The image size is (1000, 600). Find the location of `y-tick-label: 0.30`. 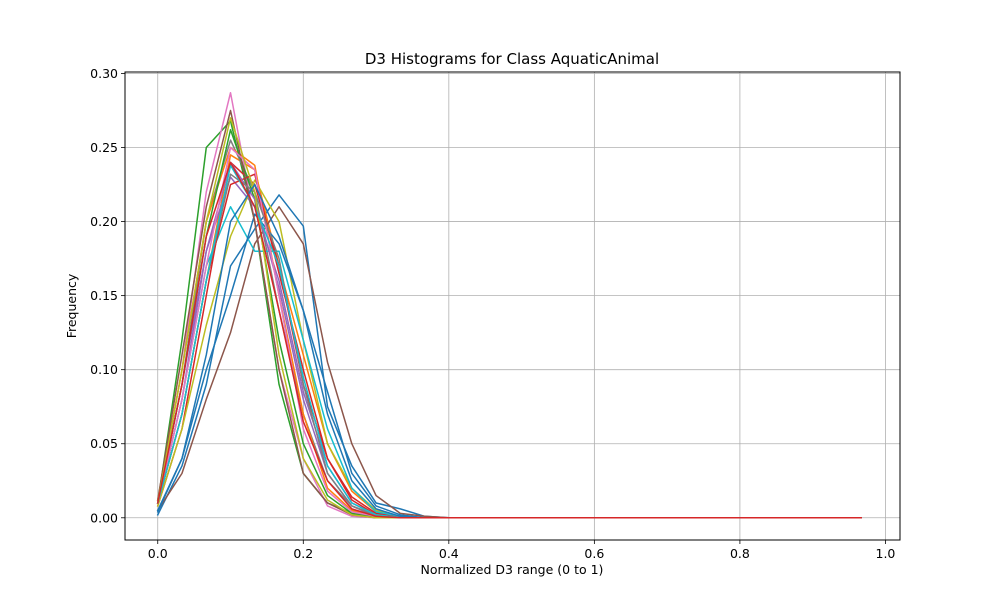

y-tick-label: 0.30 is located at coordinates (104, 73).